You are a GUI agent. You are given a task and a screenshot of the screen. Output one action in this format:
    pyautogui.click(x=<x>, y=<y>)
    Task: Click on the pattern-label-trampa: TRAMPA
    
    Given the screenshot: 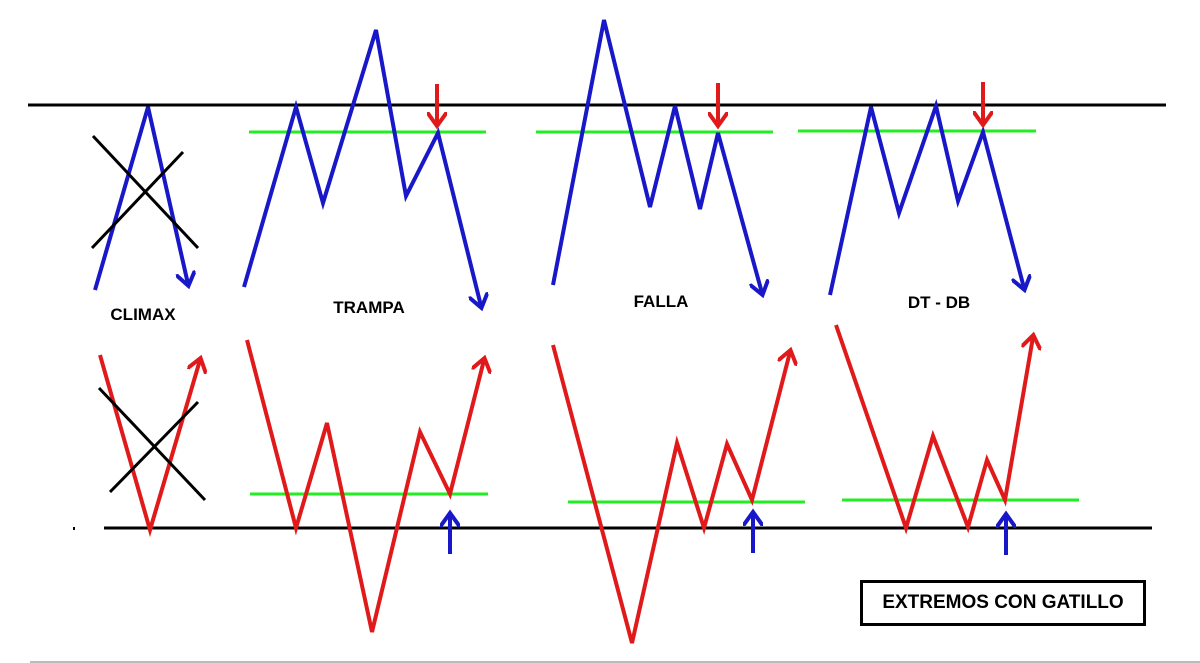 What is the action you would take?
    pyautogui.click(x=368, y=307)
    